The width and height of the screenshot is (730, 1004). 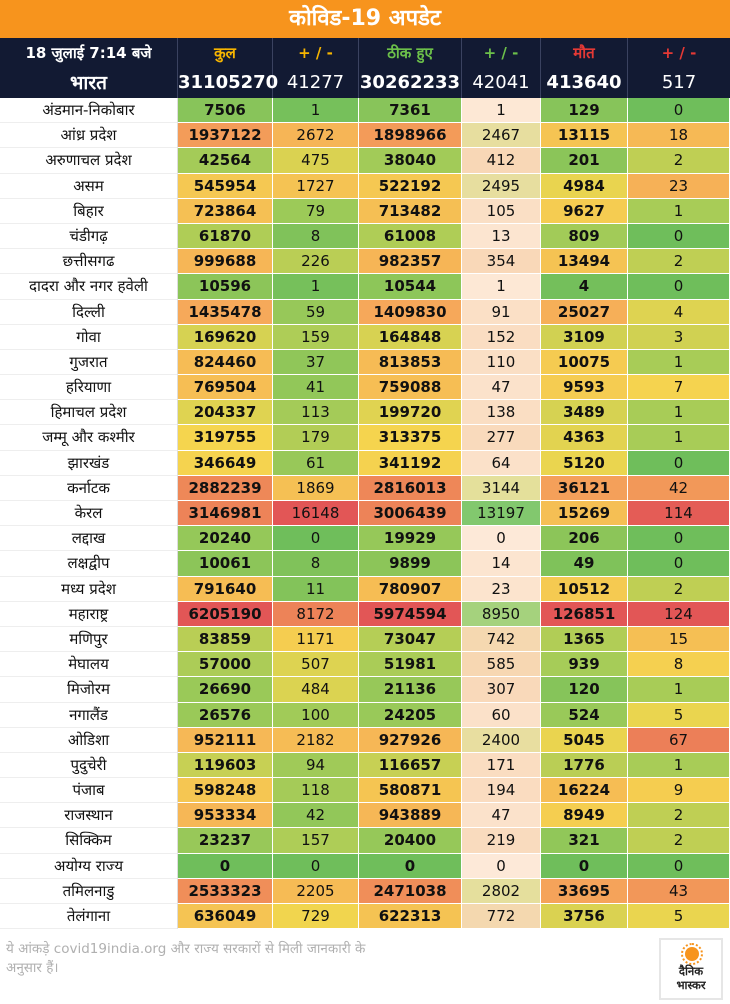 I want to click on total-cell: 791640, so click(x=225, y=589).